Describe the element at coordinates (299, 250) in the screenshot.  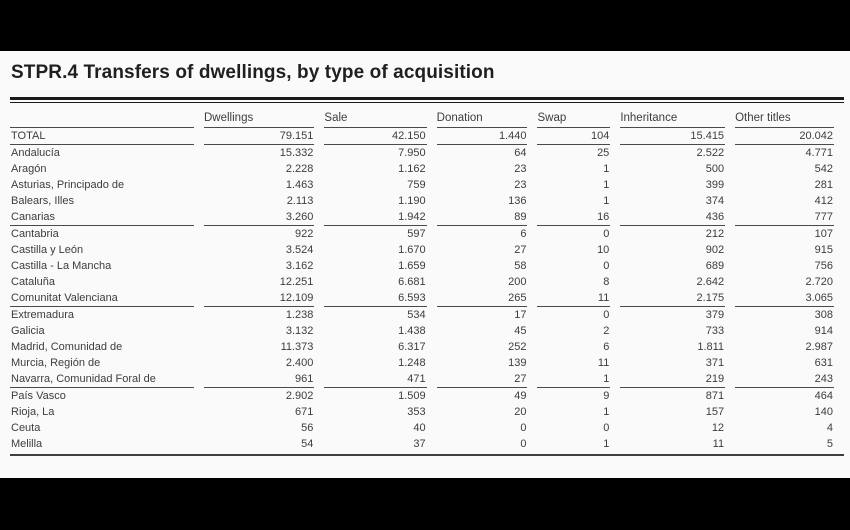
I see `cell-value: 3.524` at that location.